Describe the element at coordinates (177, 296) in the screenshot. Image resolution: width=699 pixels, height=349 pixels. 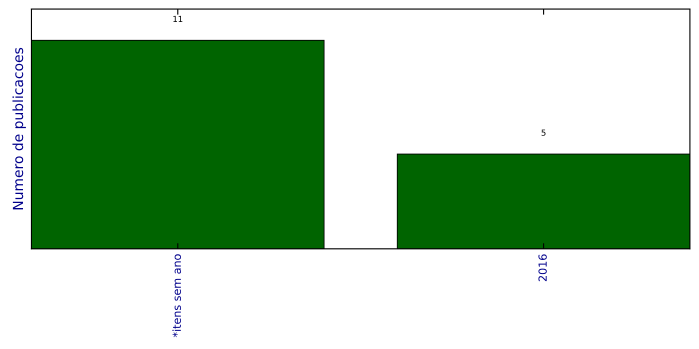
I see `x-tick-label: *itens sem ano` at that location.